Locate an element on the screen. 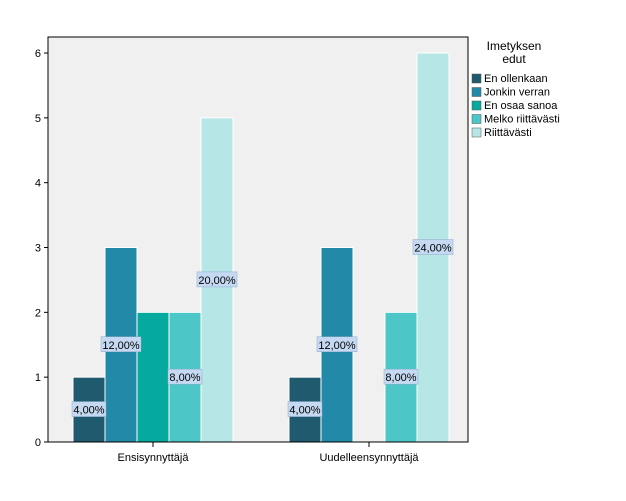 The height and width of the screenshot is (501, 626). legend-label: En ollenkaan is located at coordinates (516, 79).